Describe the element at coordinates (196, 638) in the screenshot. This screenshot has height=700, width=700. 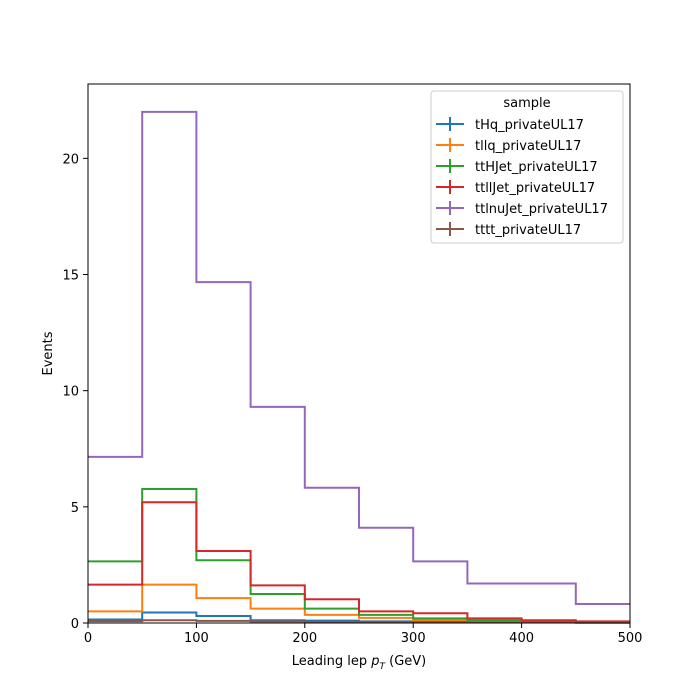
I see `x-tick-label: 100` at that location.